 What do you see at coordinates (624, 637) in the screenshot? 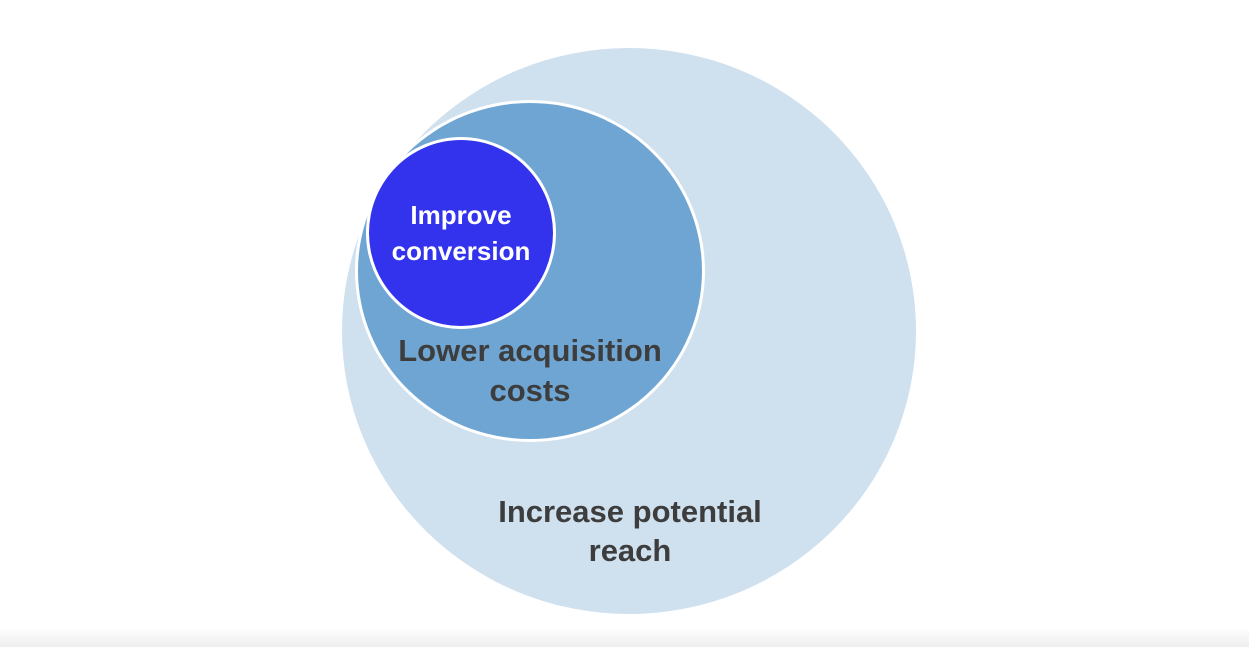
I see `bottom-edge-shadow` at bounding box center [624, 637].